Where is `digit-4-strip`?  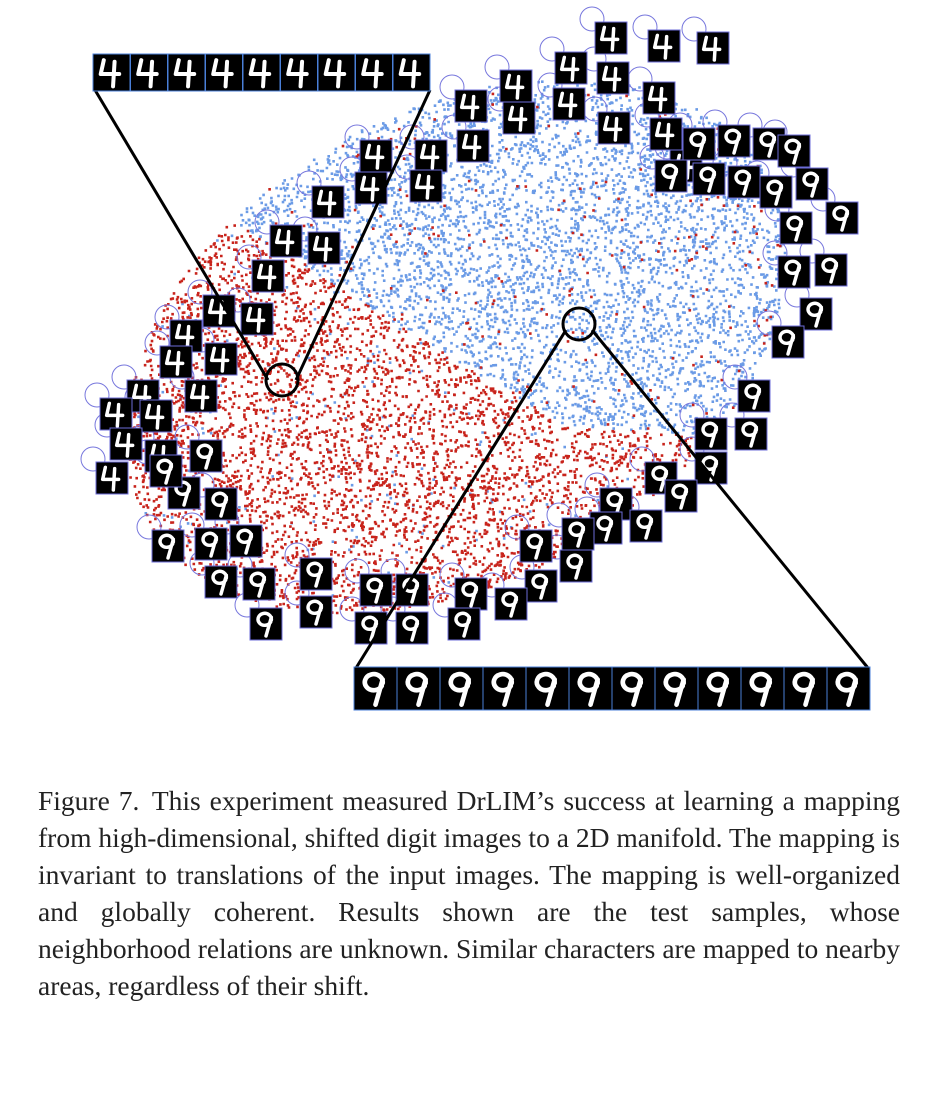 digit-4-strip is located at coordinates (261, 72).